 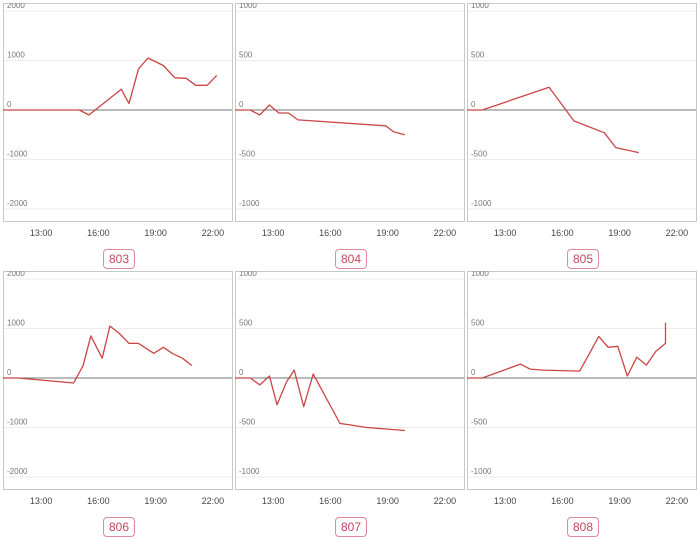 What do you see at coordinates (351, 259) in the screenshot?
I see `chart-id-badge: 804` at bounding box center [351, 259].